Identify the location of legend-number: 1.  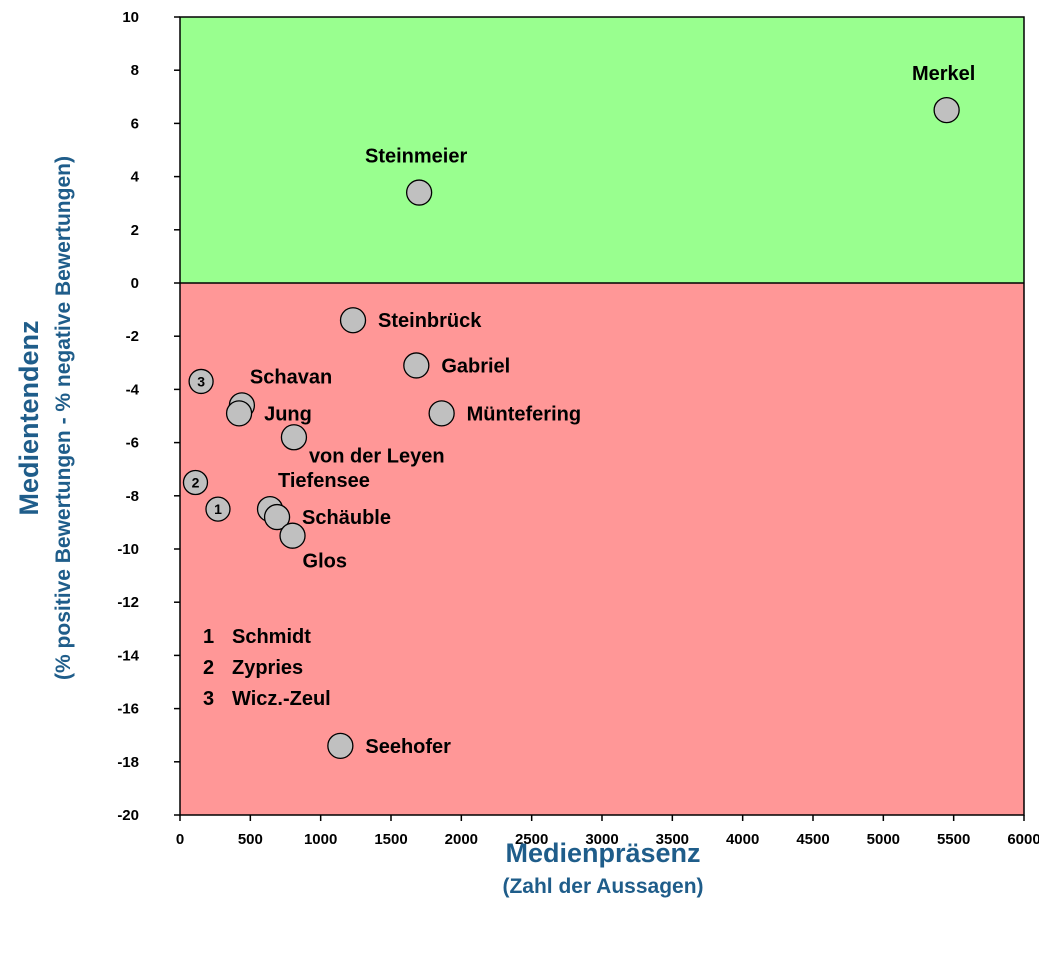
(208, 637).